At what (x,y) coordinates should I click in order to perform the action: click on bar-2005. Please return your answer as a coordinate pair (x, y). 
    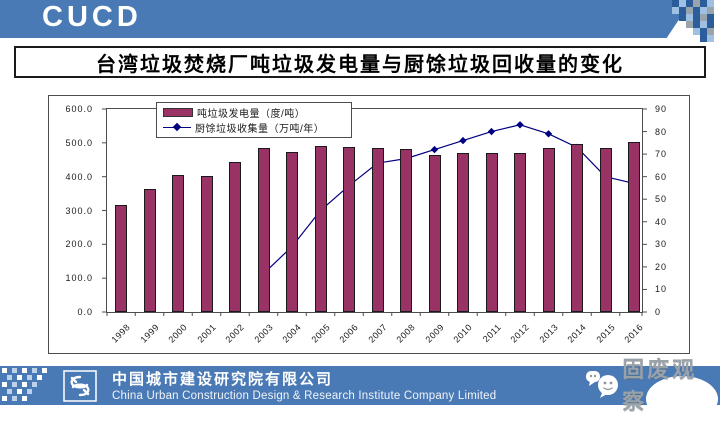
    Looking at the image, I should click on (320, 228).